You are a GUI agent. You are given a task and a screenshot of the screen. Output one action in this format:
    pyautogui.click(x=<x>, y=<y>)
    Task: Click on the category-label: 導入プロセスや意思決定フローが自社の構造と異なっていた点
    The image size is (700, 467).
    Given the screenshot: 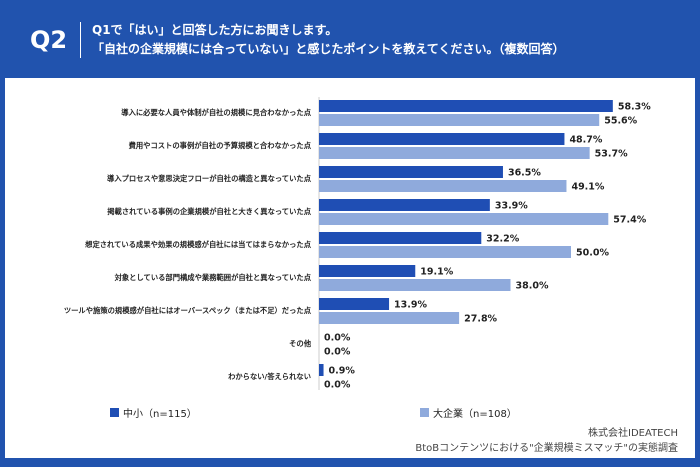 What is the action you would take?
    pyautogui.click(x=209, y=178)
    